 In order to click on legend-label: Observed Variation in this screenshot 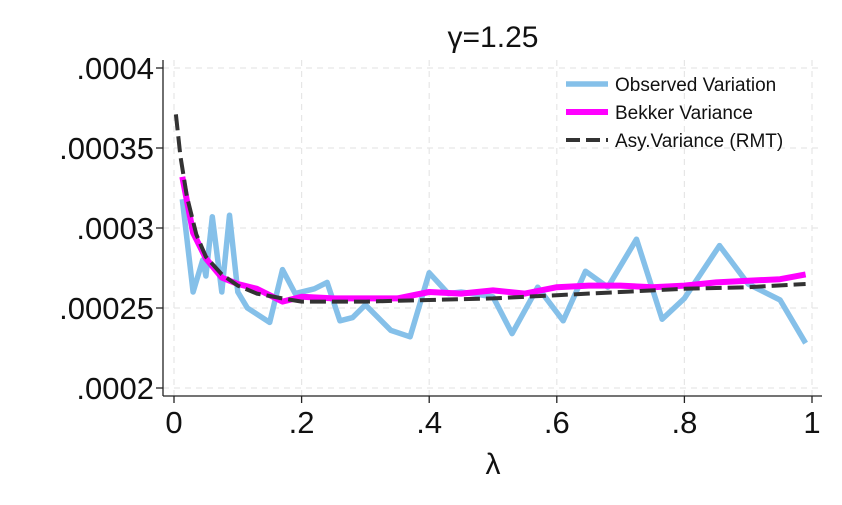, I will do `click(695, 85)`.